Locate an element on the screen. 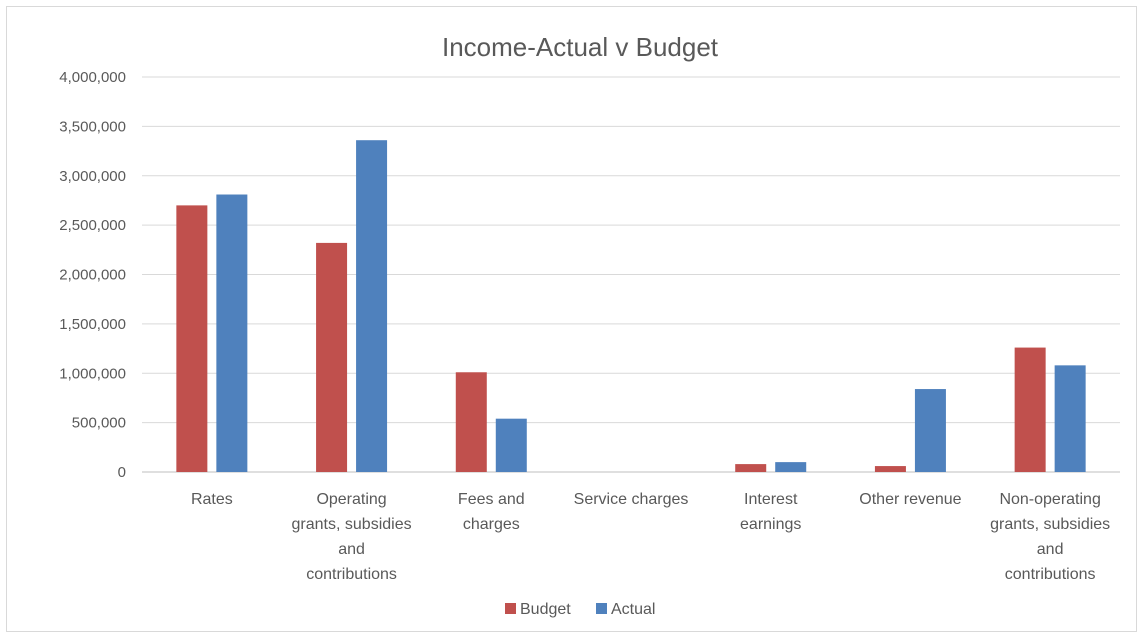 This screenshot has height=640, width=1145. legend-swatch-actual is located at coordinates (601, 608).